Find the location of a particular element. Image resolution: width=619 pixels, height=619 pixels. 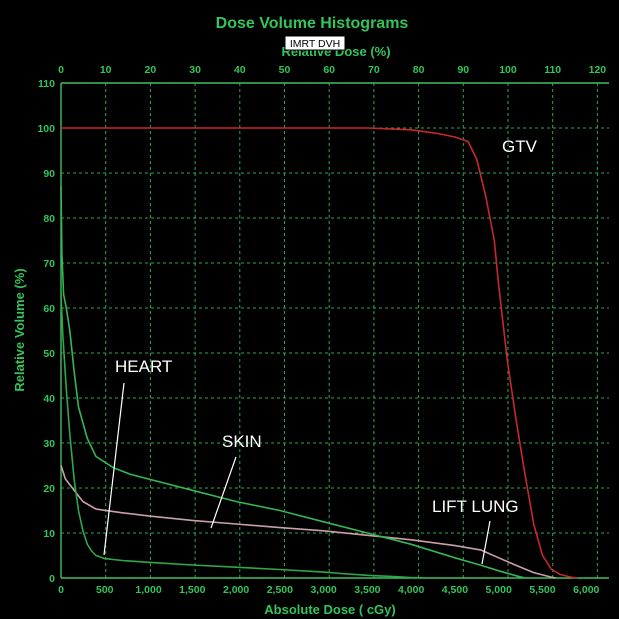

y-tick-label: 90 is located at coordinates (49, 174).